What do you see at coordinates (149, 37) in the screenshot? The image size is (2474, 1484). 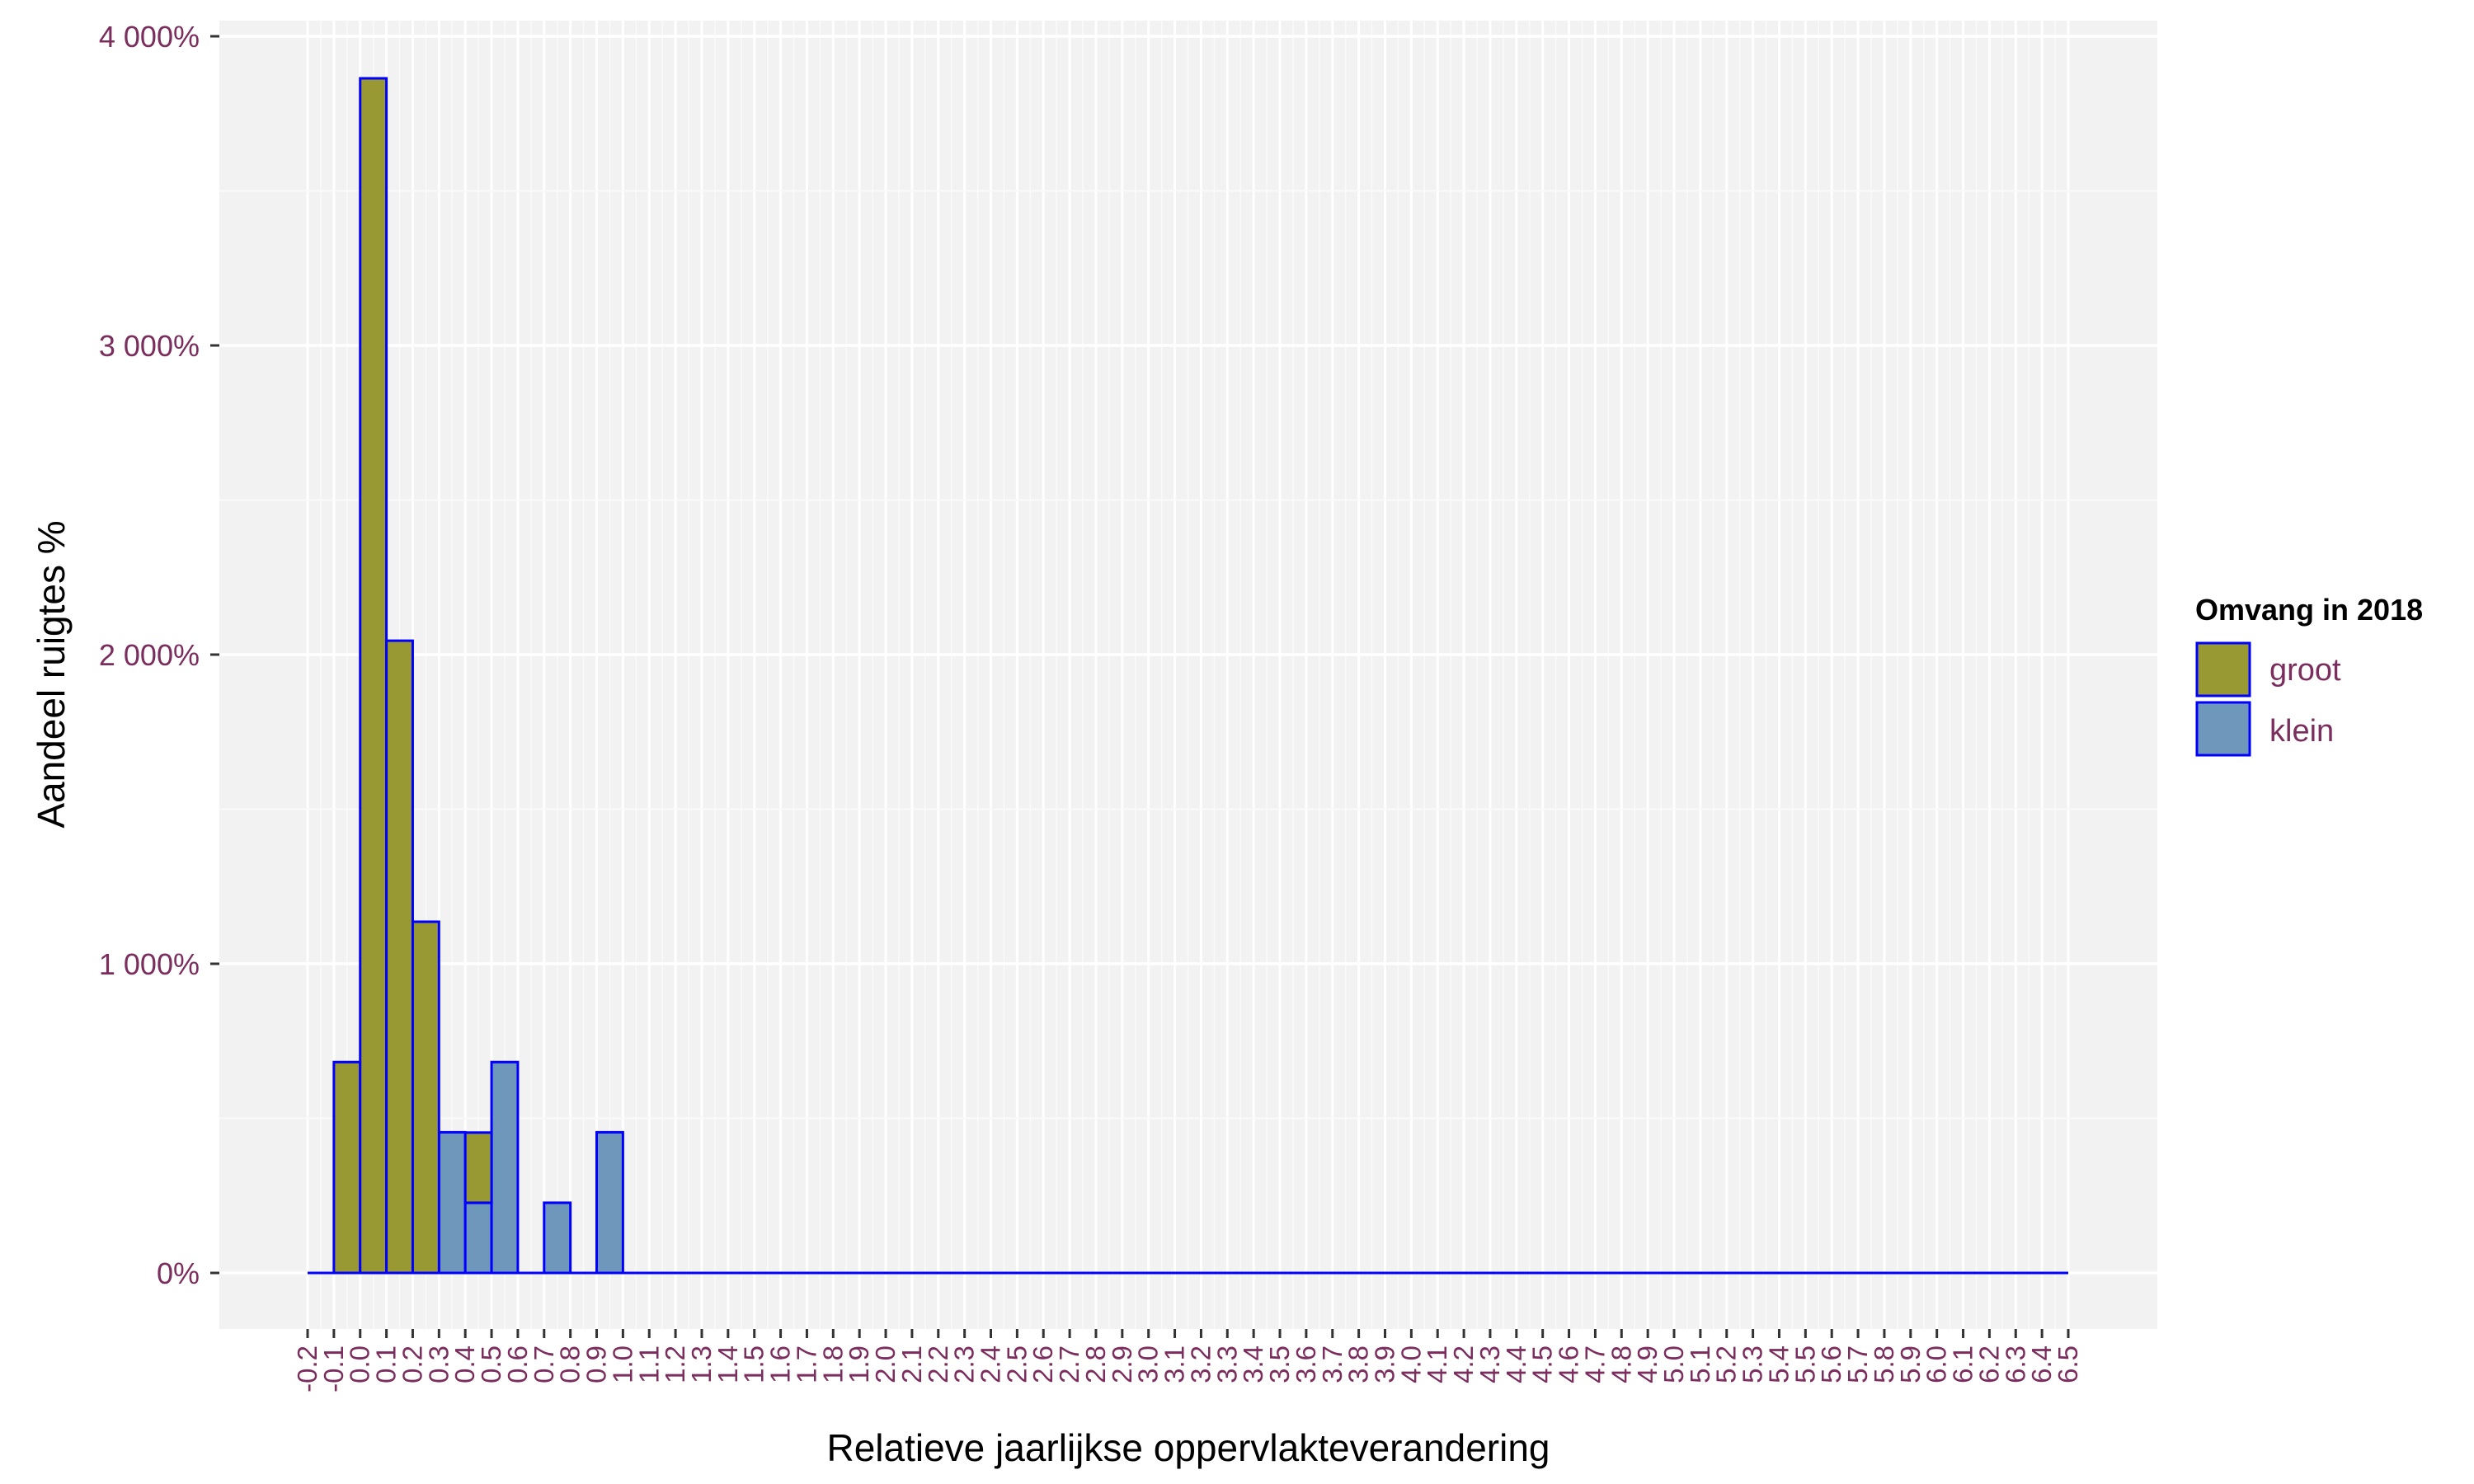 I see `y-tick-label: 4 000%` at bounding box center [149, 37].